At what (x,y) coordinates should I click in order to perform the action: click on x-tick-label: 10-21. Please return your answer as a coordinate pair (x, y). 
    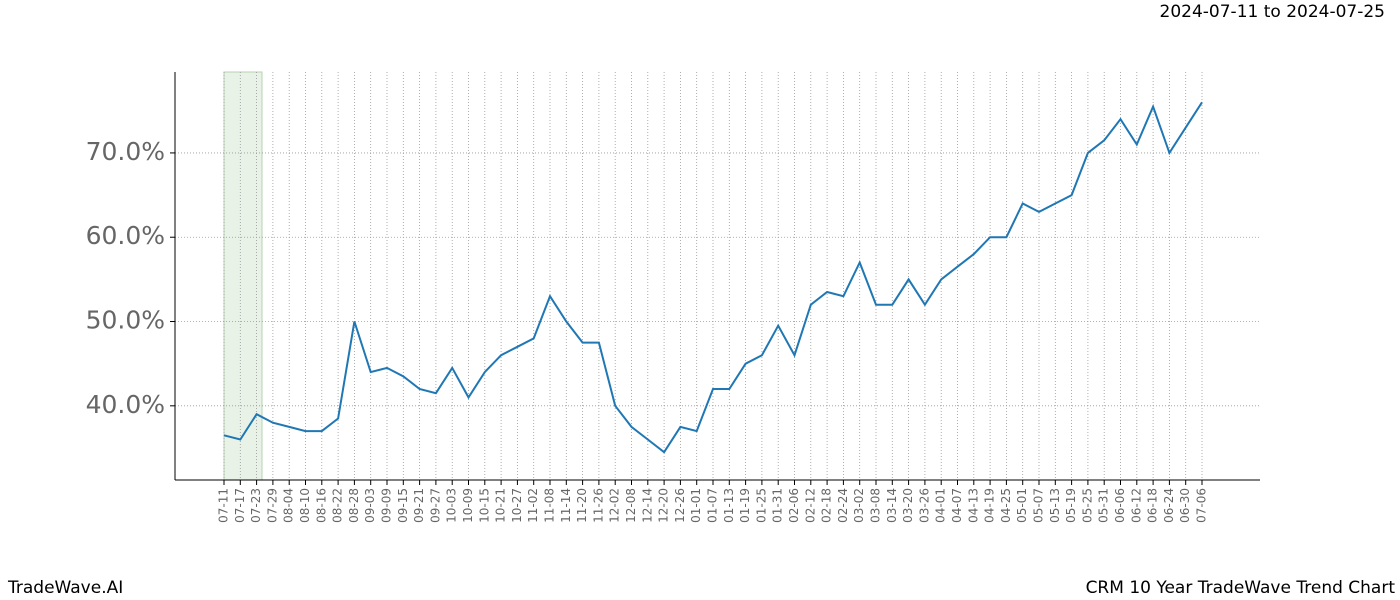
    Looking at the image, I should click on (501, 505).